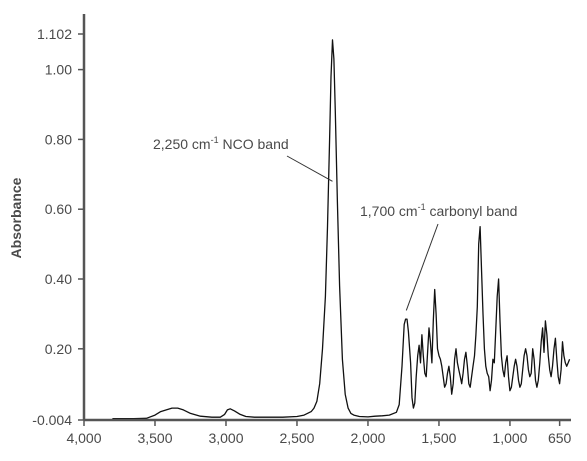  Describe the element at coordinates (367, 438) in the screenshot. I see `x-tick-label: 2,000` at that location.